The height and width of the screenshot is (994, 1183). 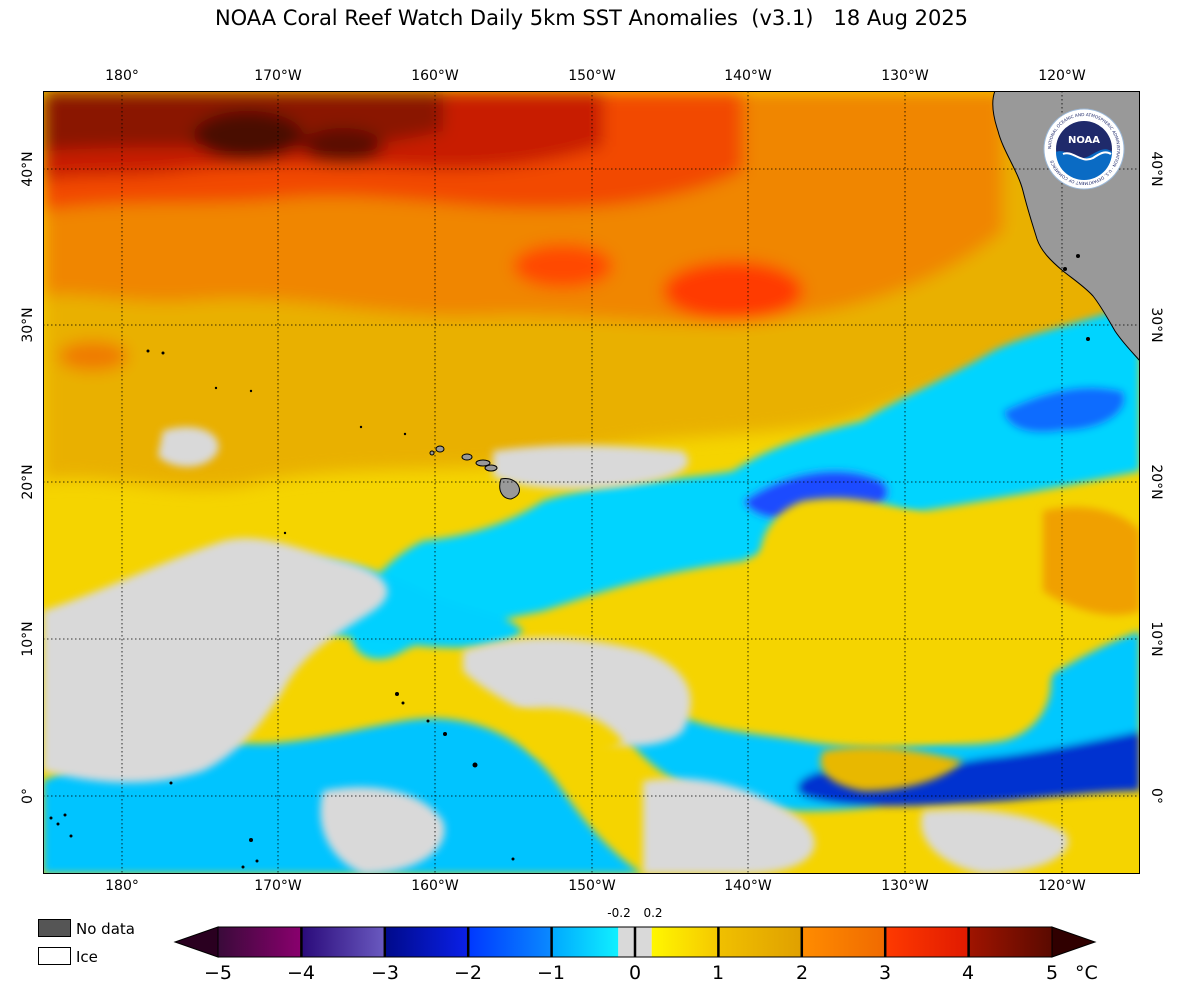 I want to click on lon-tick-bottom-5: 140°W, so click(x=748, y=886).